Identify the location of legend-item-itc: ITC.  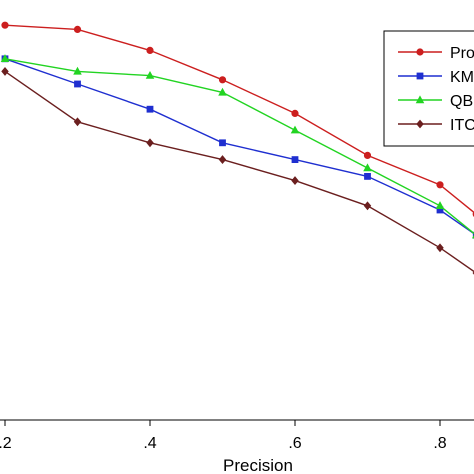
(436, 125).